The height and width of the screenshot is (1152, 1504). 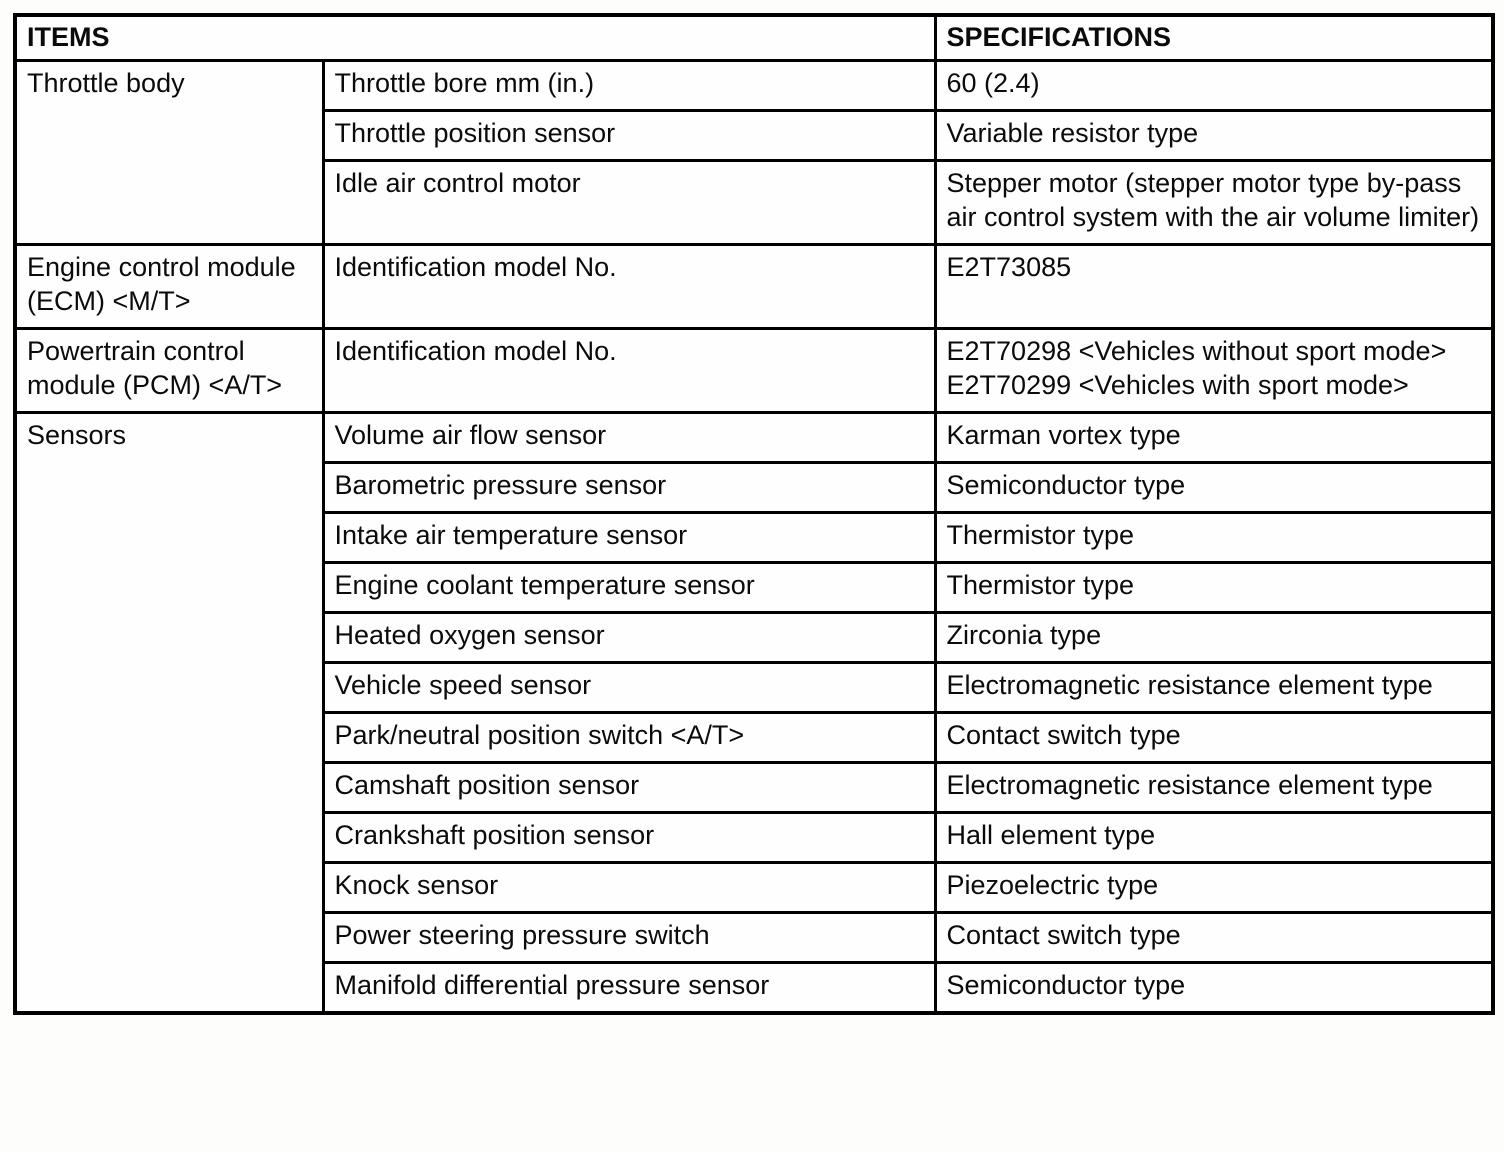 What do you see at coordinates (1214, 888) in the screenshot?
I see `spec-cell: Piezoelectric type` at bounding box center [1214, 888].